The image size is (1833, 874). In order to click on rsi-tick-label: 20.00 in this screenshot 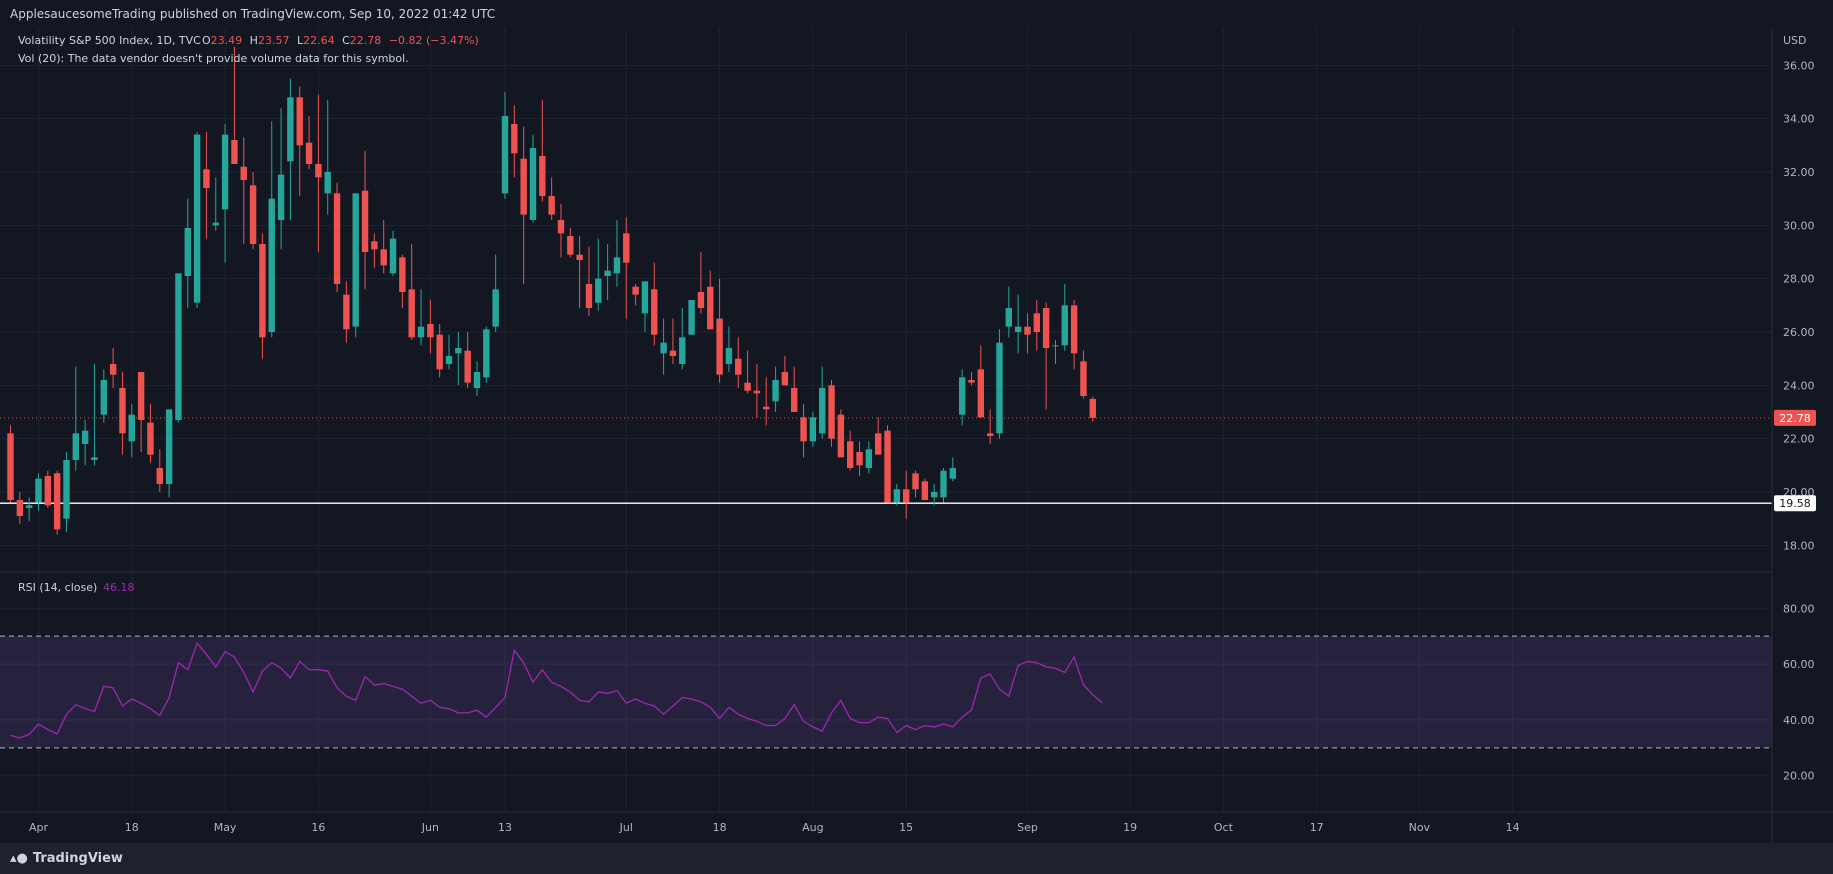, I will do `click(1799, 776)`.